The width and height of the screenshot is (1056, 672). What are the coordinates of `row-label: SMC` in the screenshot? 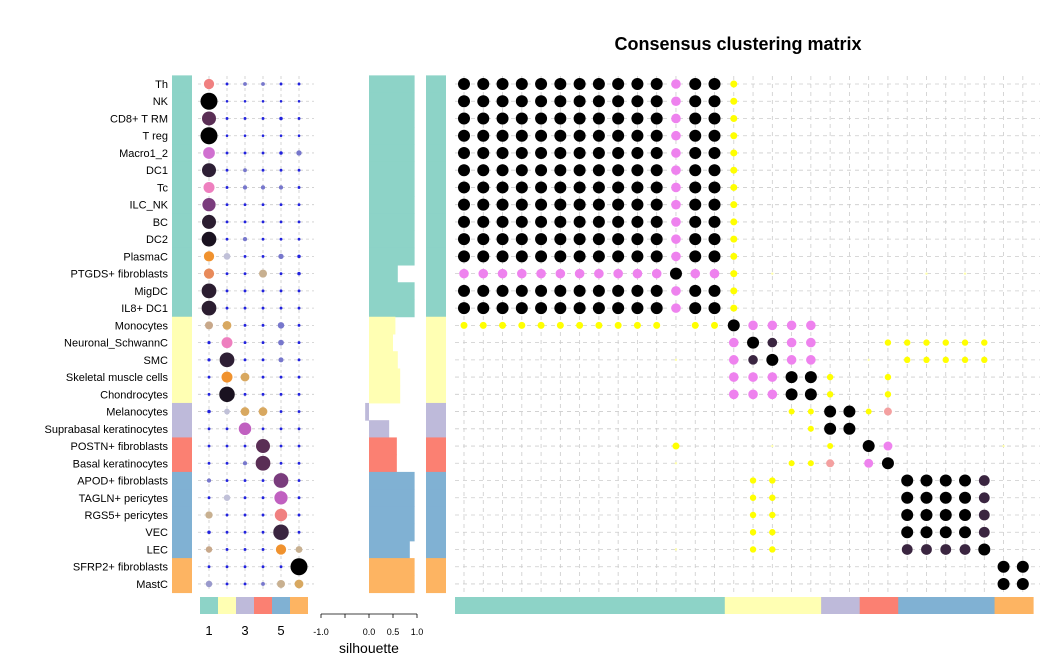 It's located at (156, 361).